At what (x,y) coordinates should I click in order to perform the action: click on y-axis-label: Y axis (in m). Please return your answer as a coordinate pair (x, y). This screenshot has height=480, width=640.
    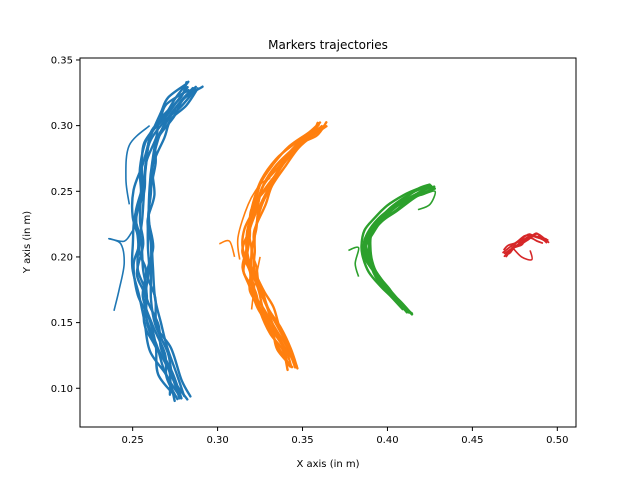
    Looking at the image, I should click on (27, 242).